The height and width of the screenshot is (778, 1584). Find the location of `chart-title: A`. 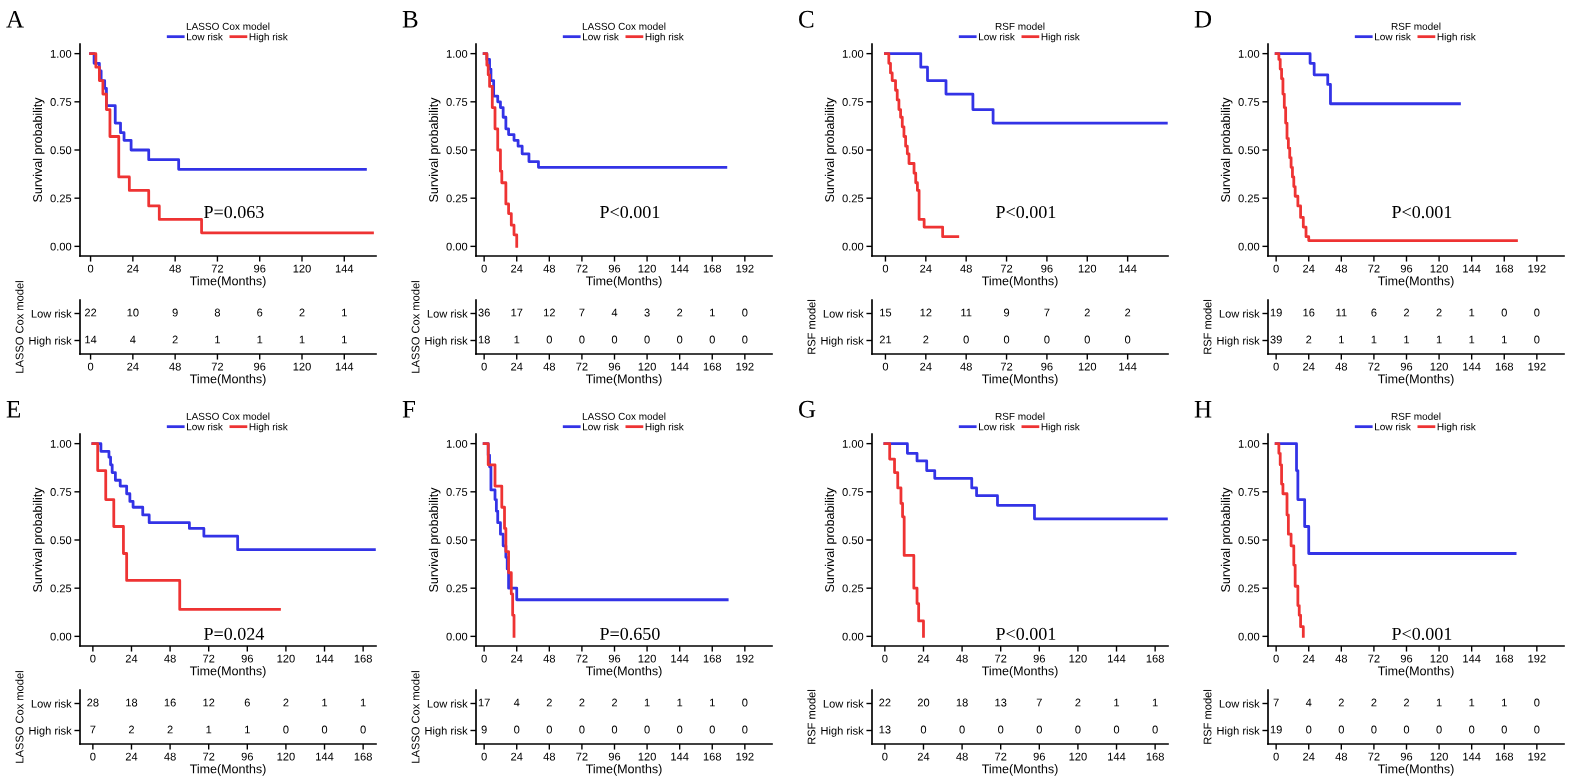

chart-title: A is located at coordinates (15, 19).